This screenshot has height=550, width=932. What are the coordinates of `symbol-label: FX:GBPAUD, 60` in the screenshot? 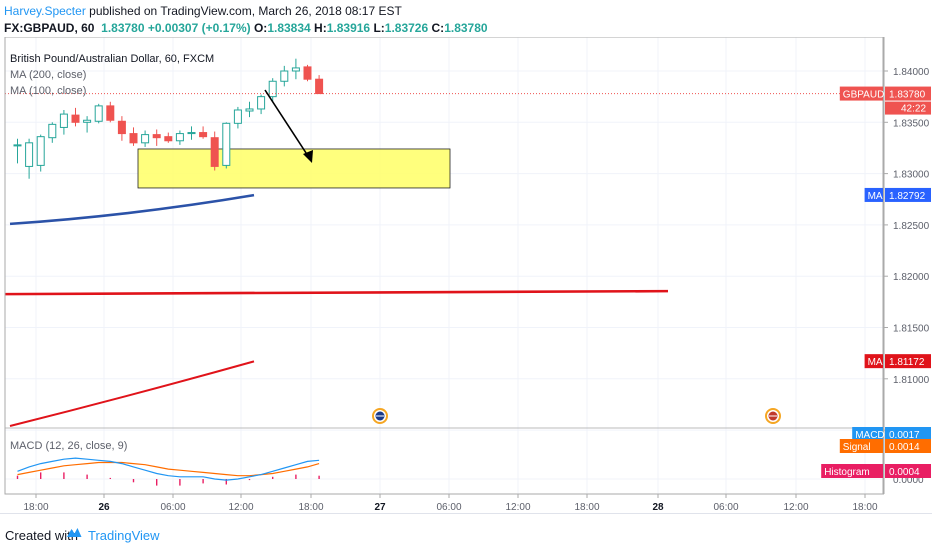 It's located at (49, 28).